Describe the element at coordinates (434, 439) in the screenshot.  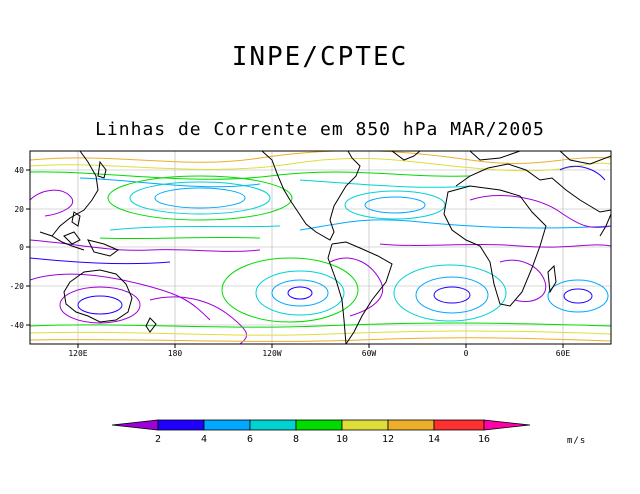
I see `colorbar-label: 14` at that location.